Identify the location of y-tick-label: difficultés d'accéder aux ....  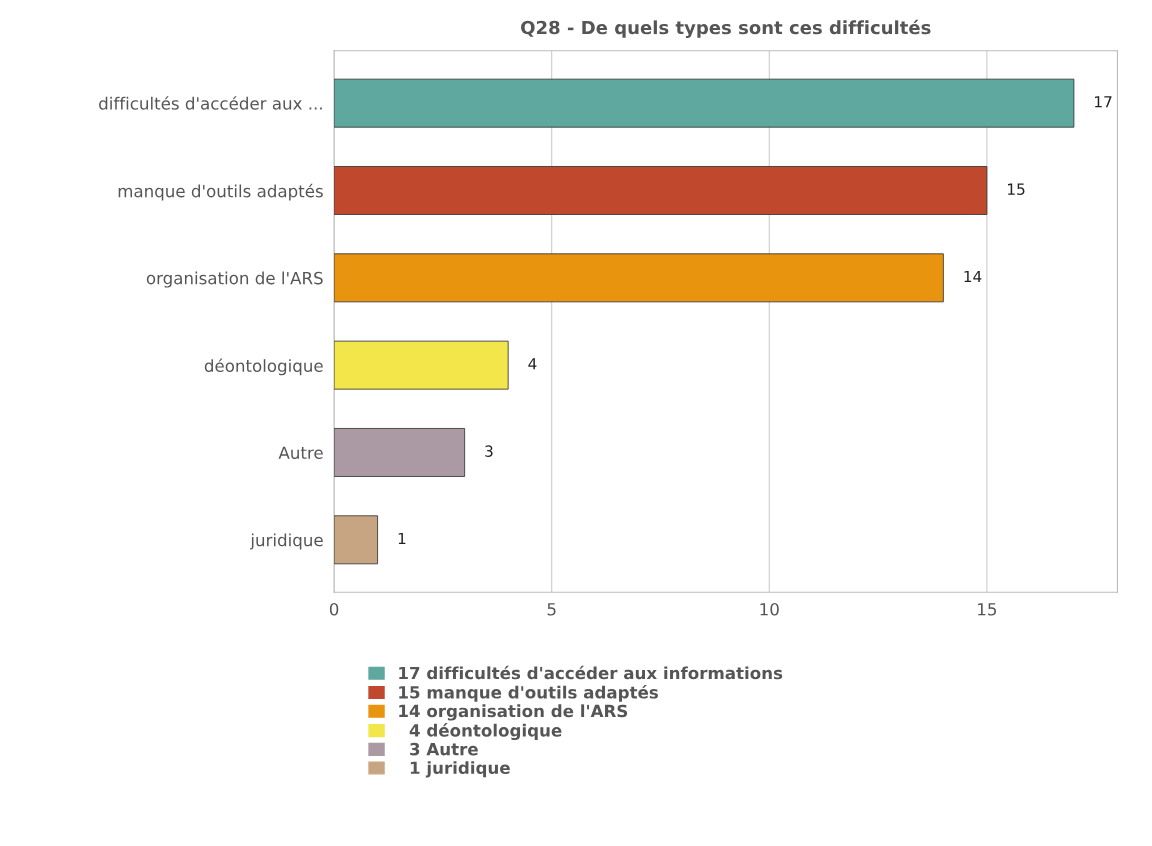
(210, 103).